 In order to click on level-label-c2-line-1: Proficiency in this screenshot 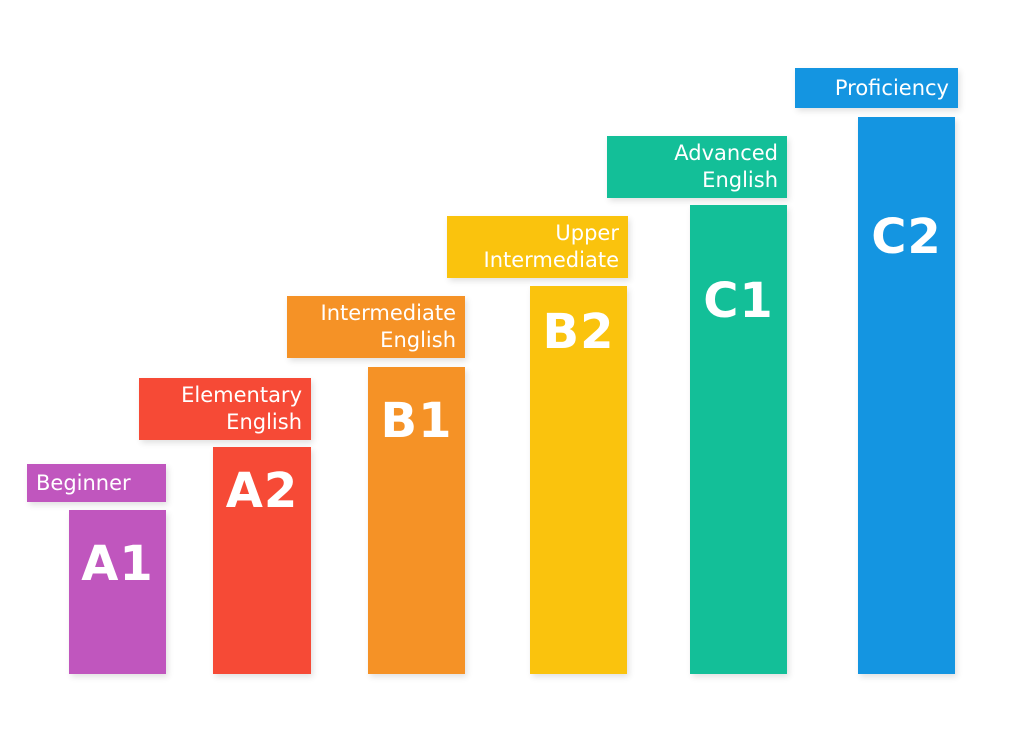, I will do `click(891, 87)`.